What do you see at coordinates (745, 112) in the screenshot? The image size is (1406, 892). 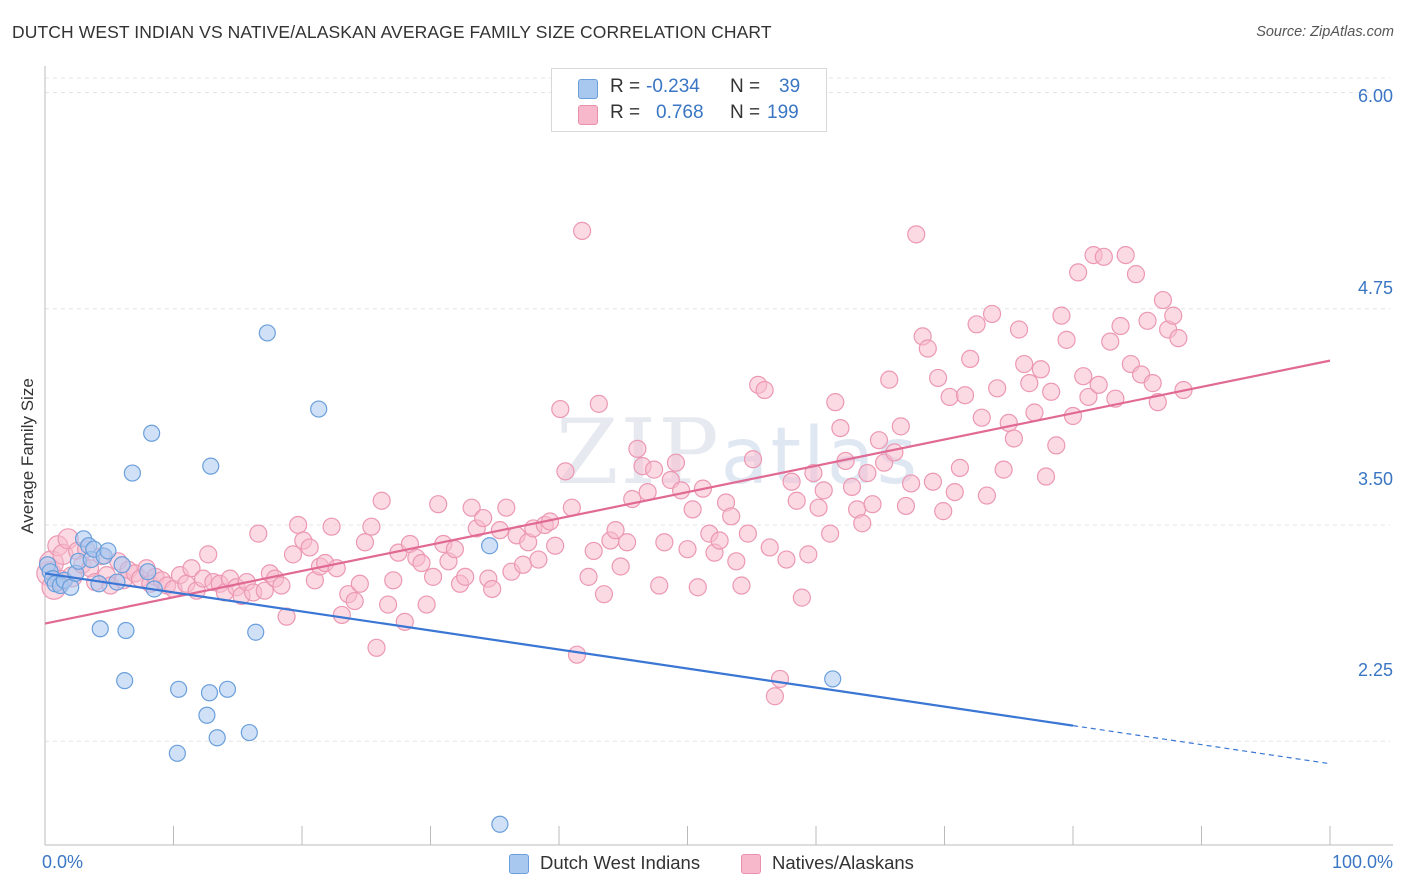 I see `legend-n-label: N =` at bounding box center [745, 112].